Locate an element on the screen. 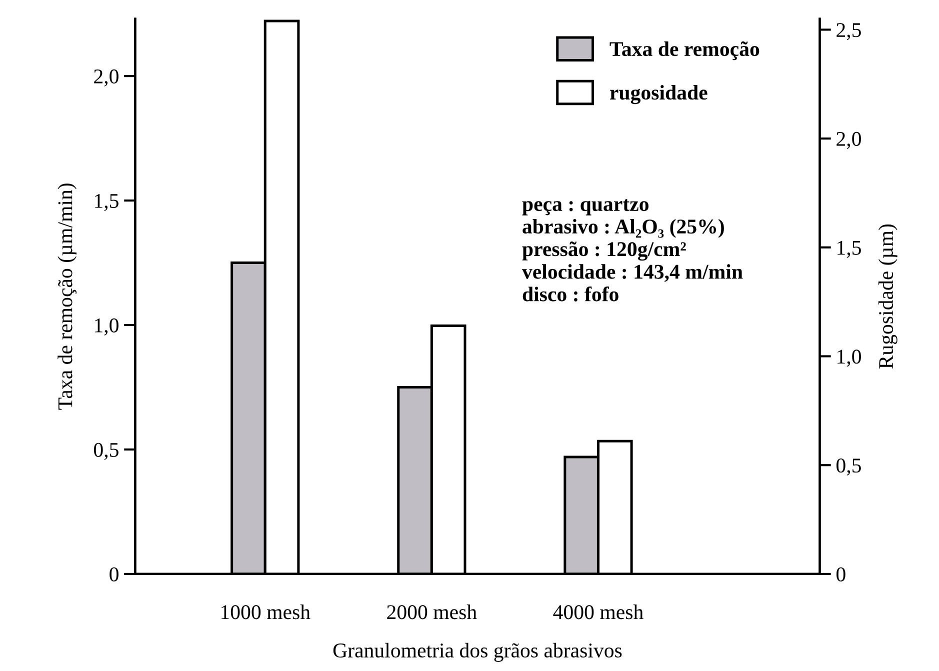 This screenshot has width=939, height=671. y2-tick-label: 2,5 is located at coordinates (848, 31).